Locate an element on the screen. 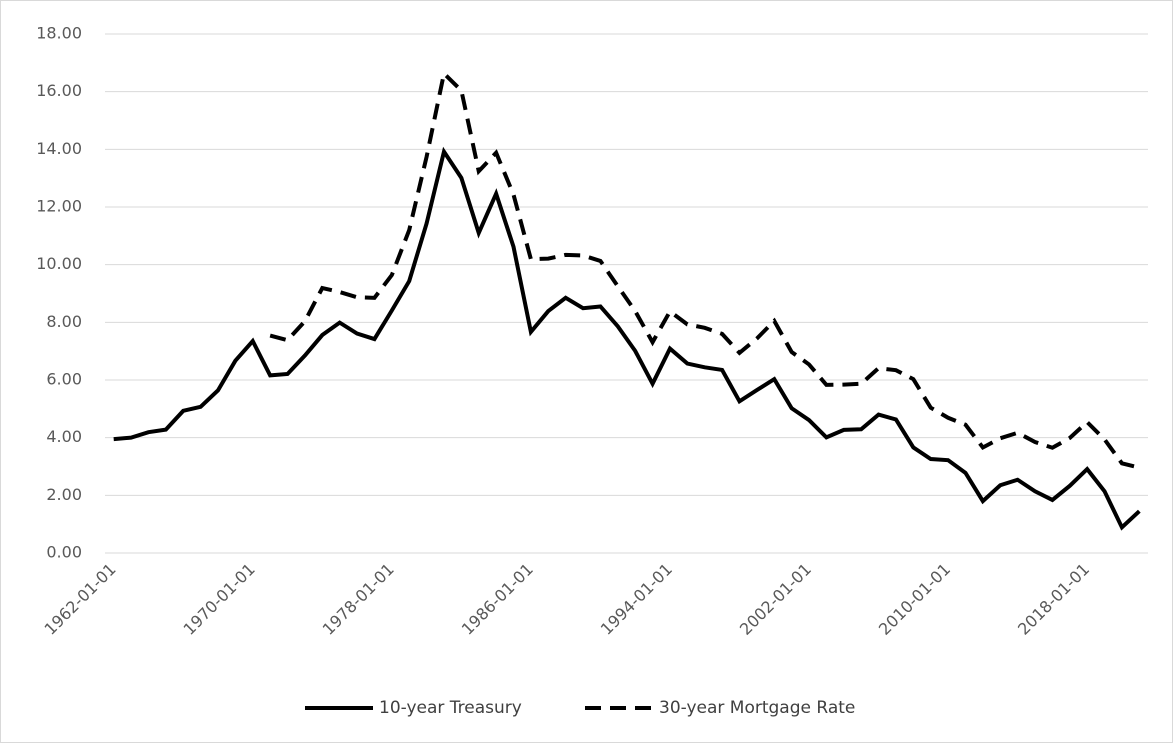 The height and width of the screenshot is (743, 1173). legend-label: 30-year Mortgage Rate is located at coordinates (757, 708).